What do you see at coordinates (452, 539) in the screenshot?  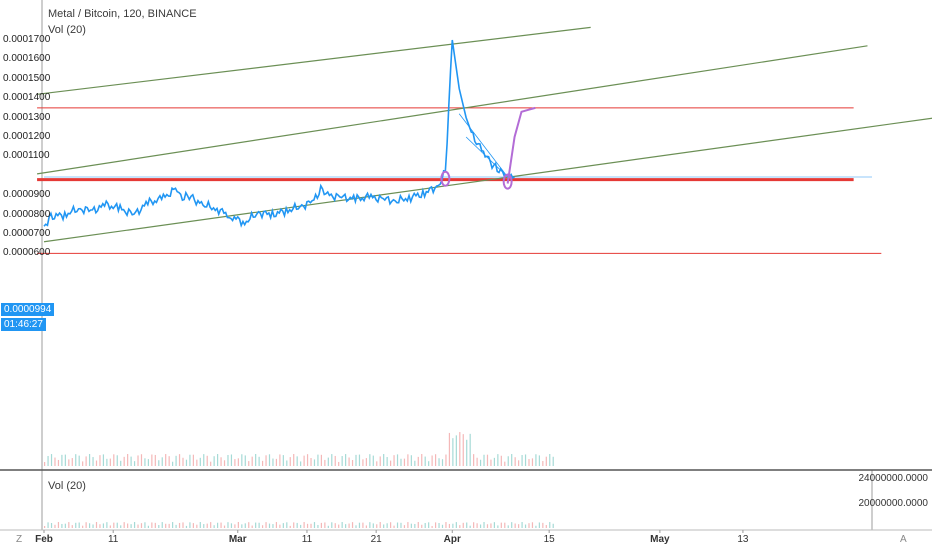 I see `time-tick-label: Apr` at bounding box center [452, 539].